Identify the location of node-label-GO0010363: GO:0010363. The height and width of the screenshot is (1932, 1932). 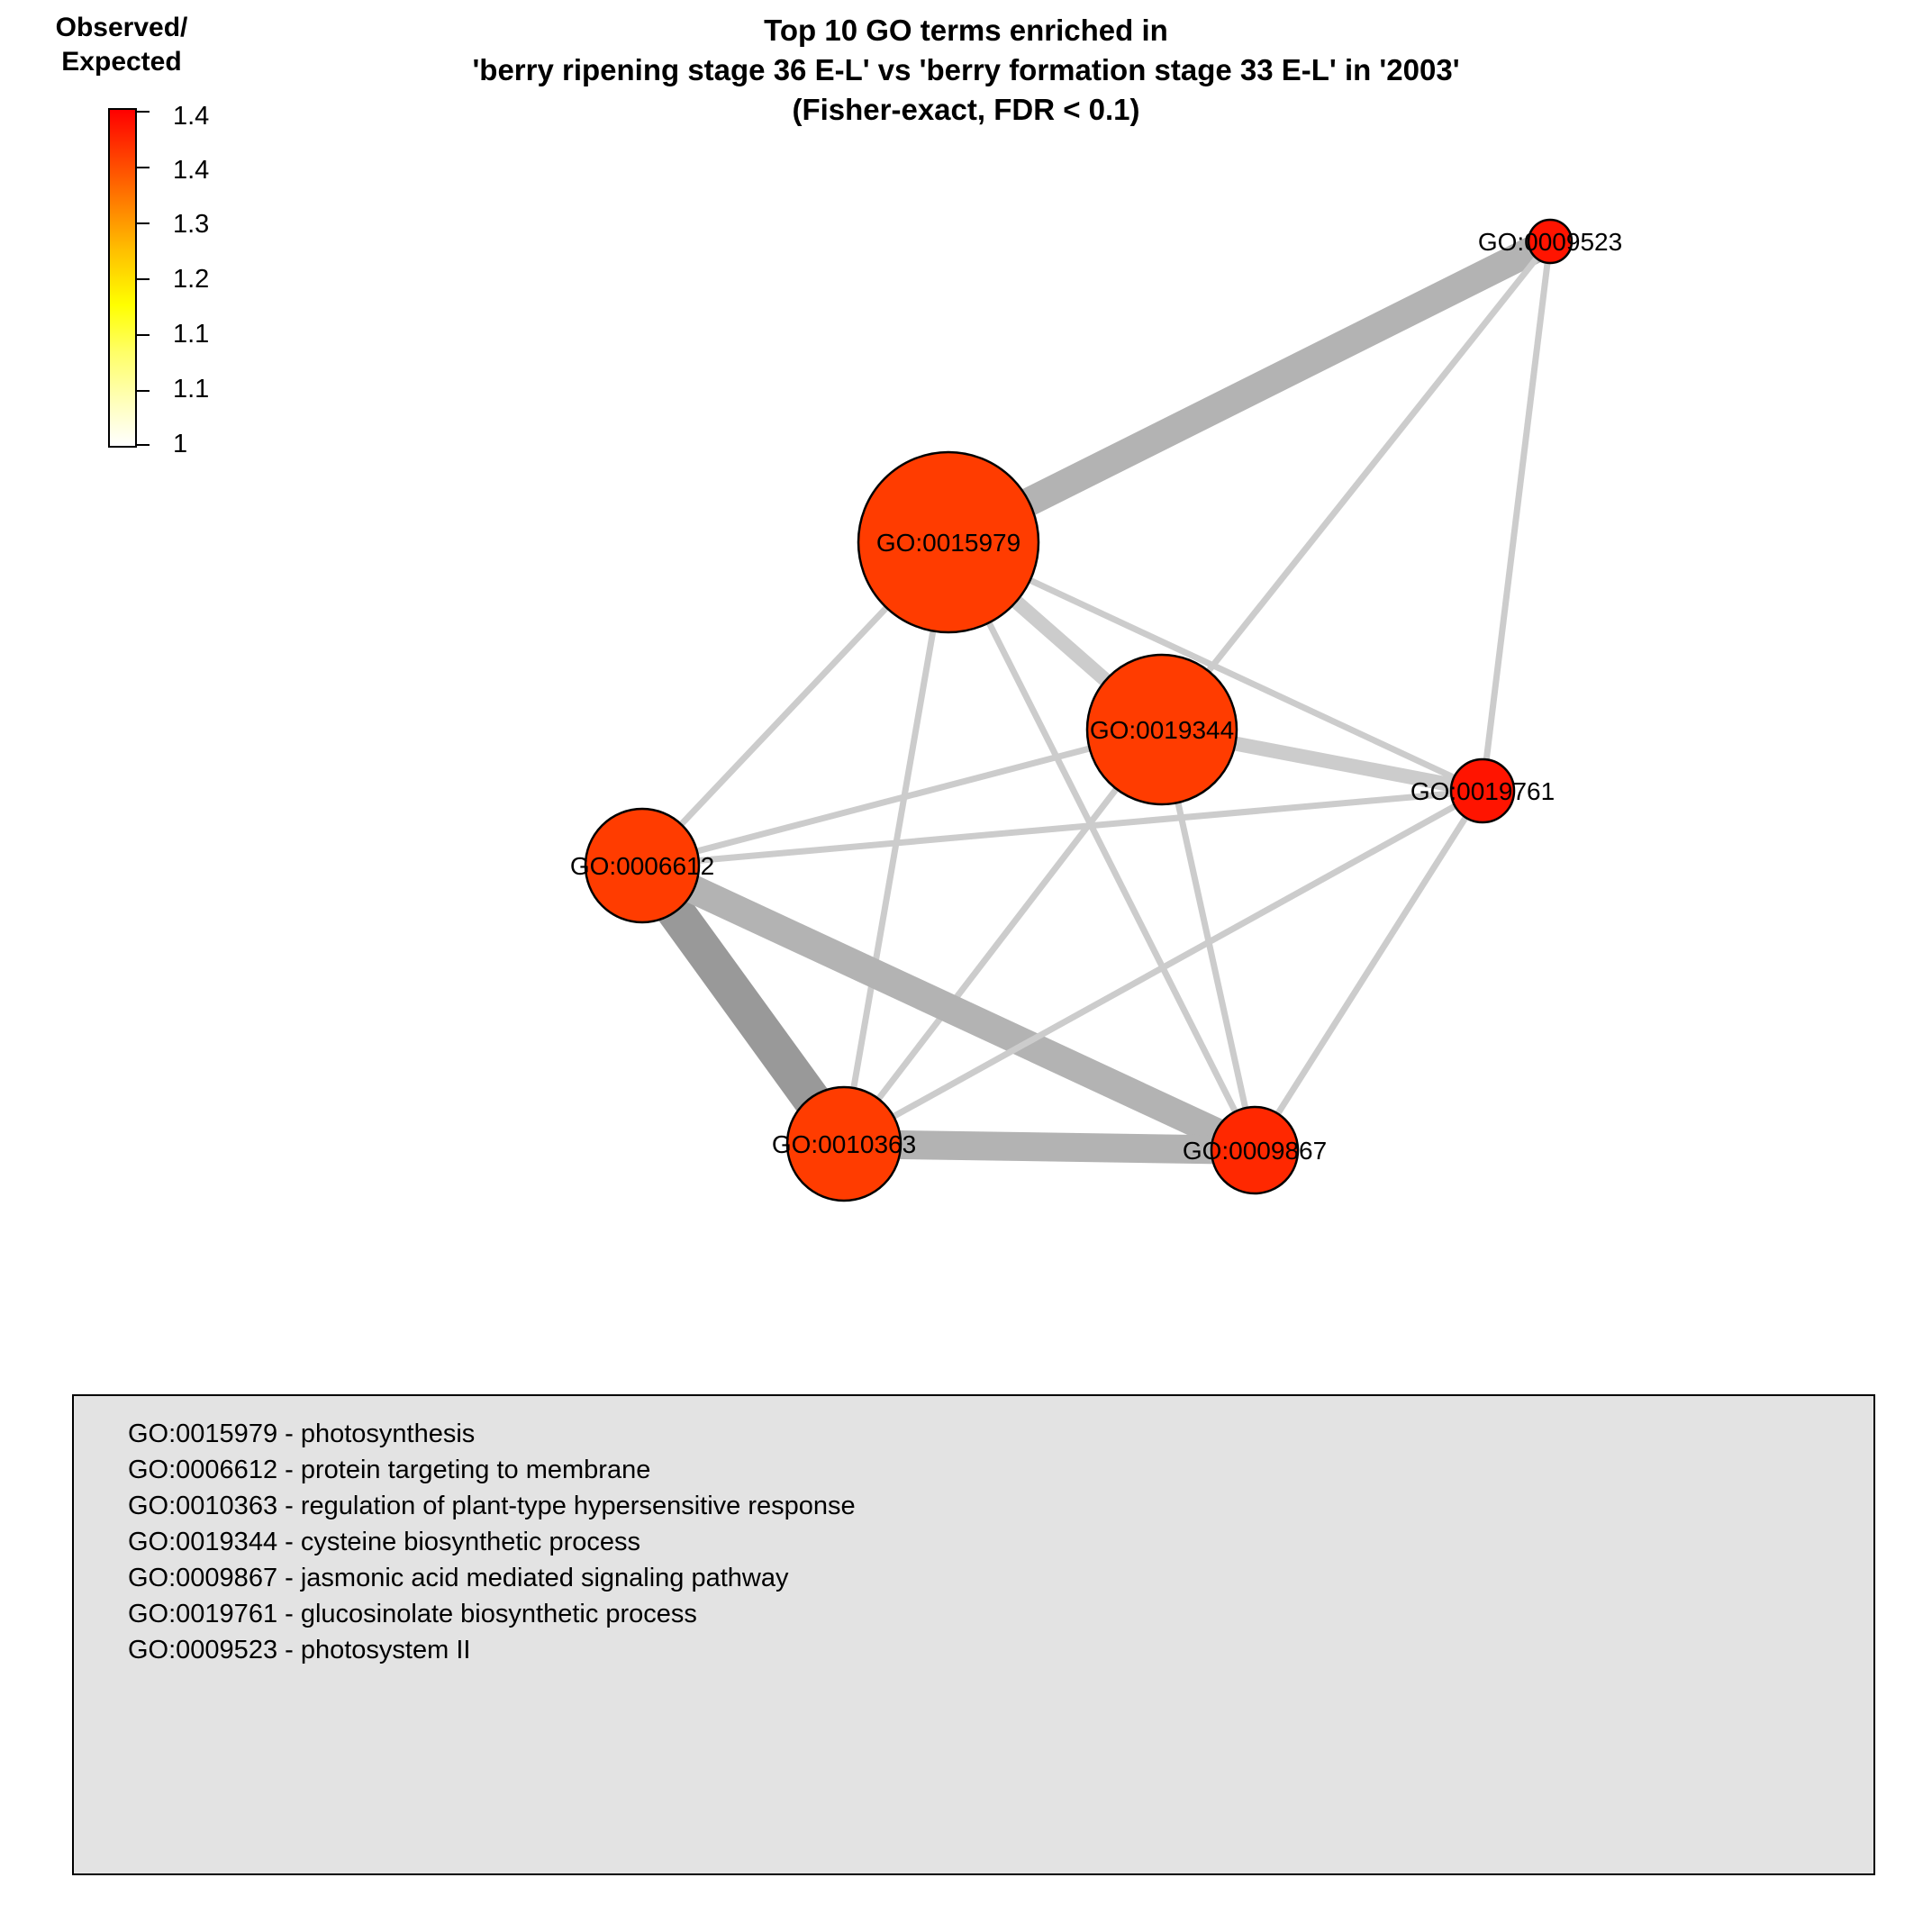
(844, 1144).